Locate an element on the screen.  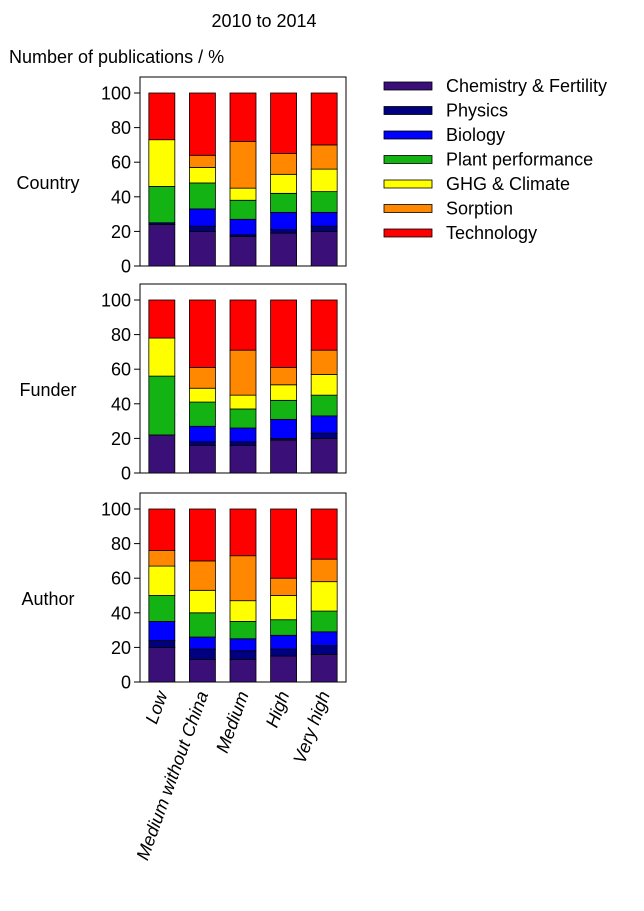
y-tick-label: 80 is located at coordinates (121, 544).